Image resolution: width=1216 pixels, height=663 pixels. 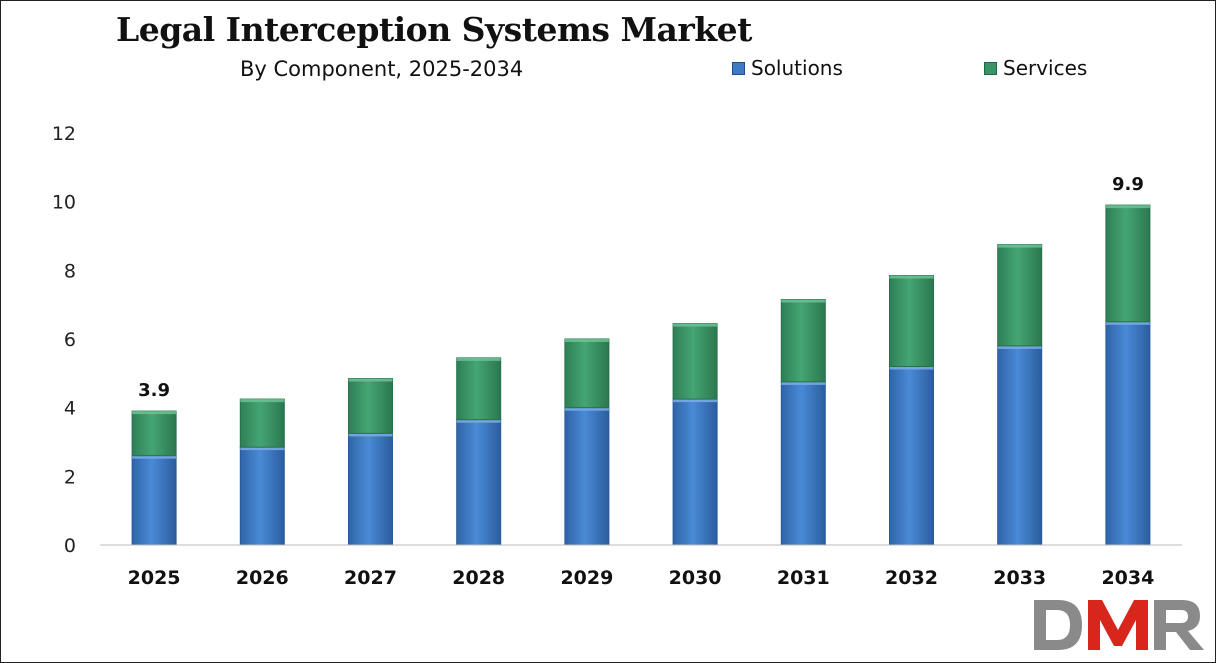 I want to click on x-tick-label-2028: 2028, so click(x=478, y=578).